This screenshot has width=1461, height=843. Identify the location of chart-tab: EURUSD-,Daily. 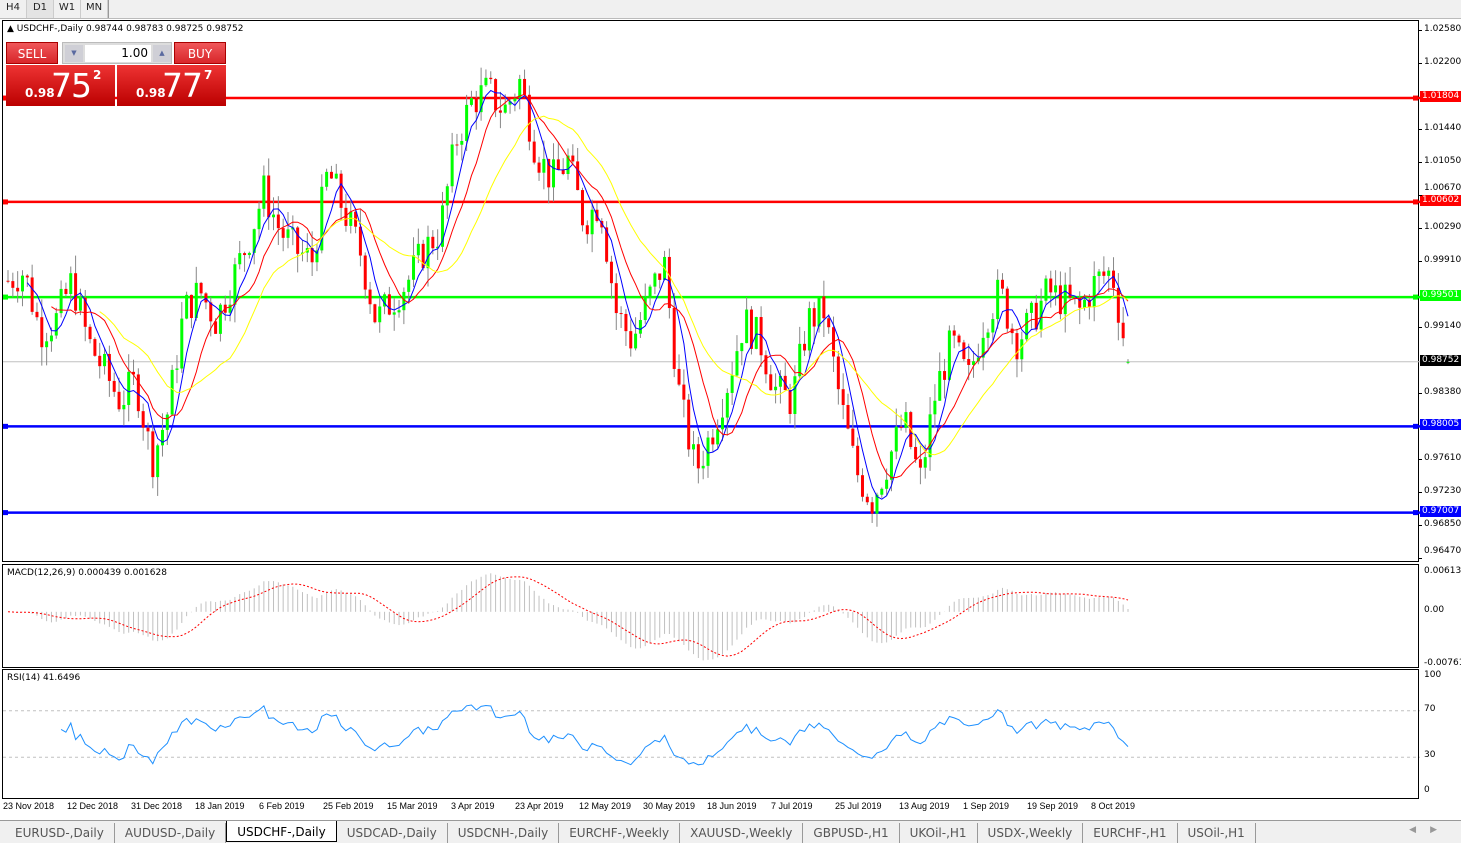
(60, 833).